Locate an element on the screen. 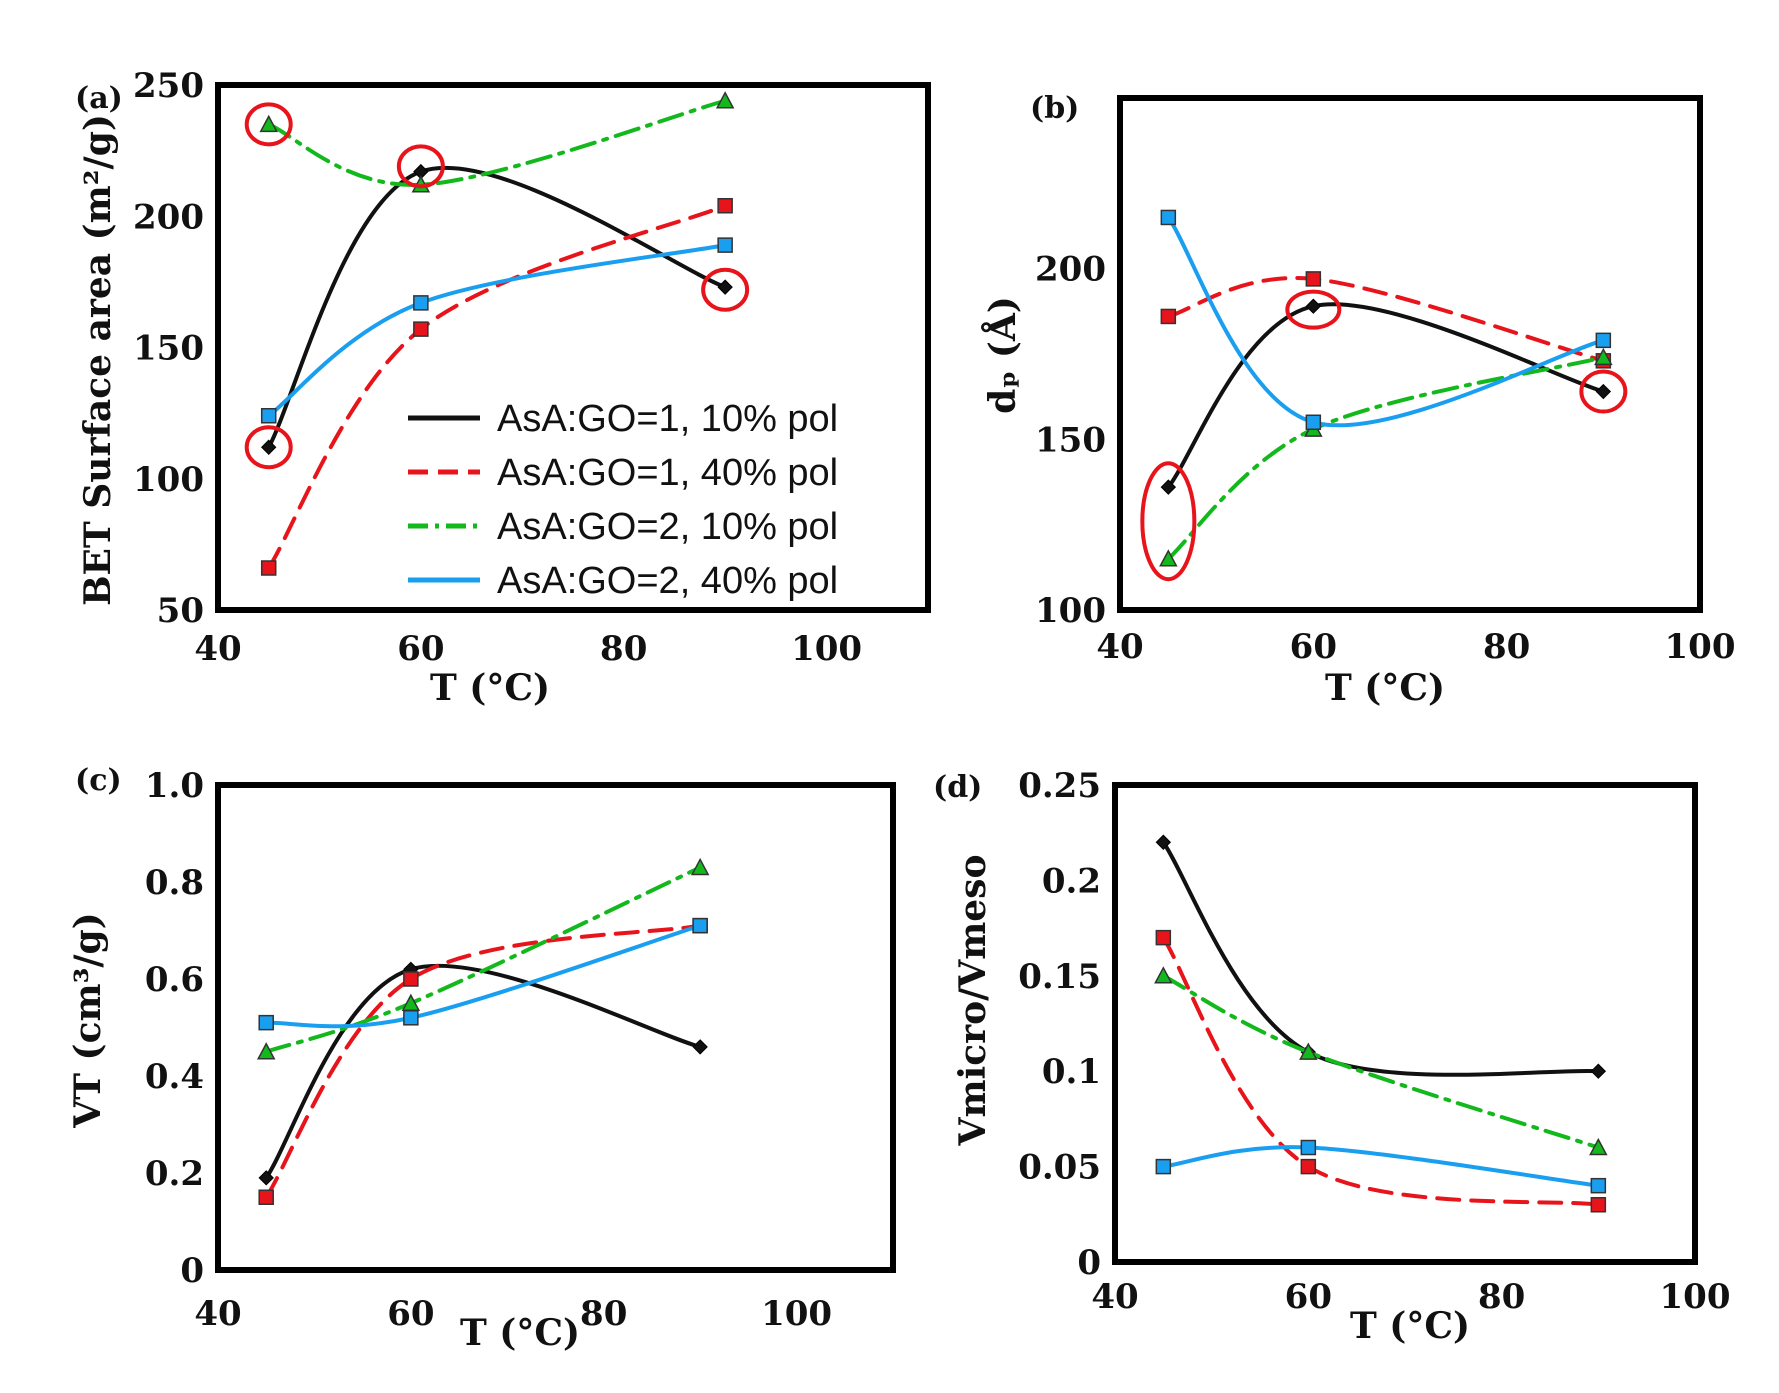 Image resolution: width=1779 pixels, height=1393 pixels. y-tick-label: 0.2 is located at coordinates (1071, 881).